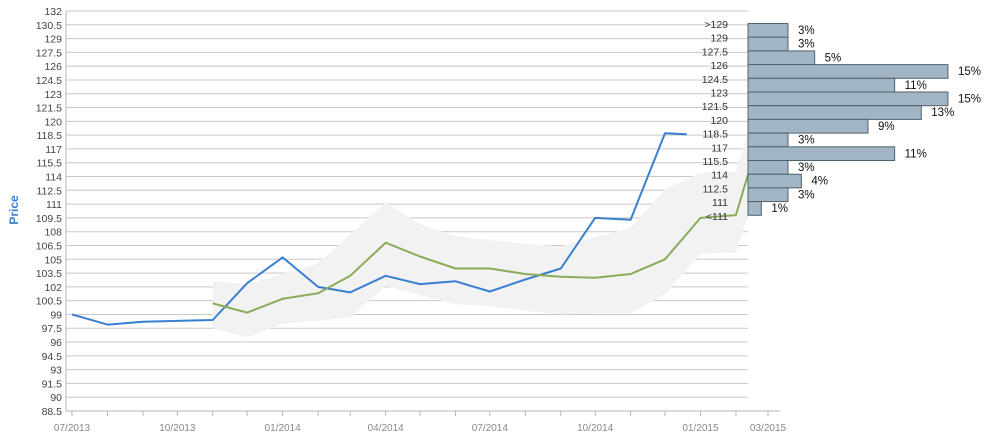  I want to click on histogram-bin-label: 123, so click(719, 94).